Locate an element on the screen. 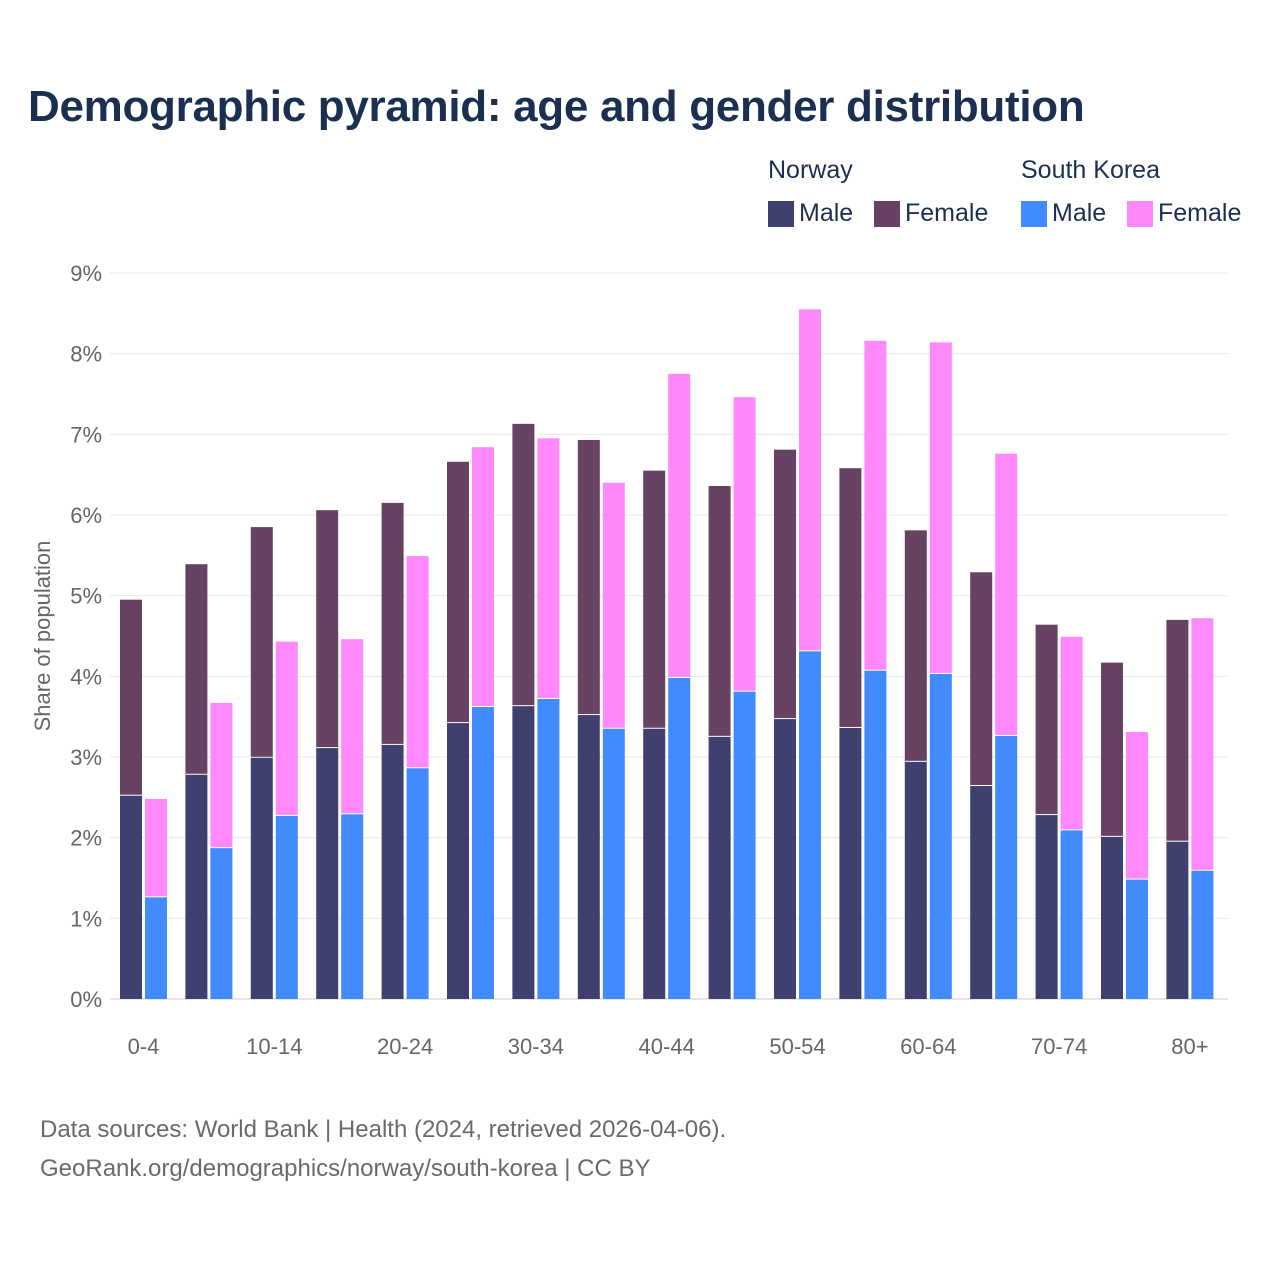 The width and height of the screenshot is (1280, 1280). y-tick-label: 5% is located at coordinates (86, 596).